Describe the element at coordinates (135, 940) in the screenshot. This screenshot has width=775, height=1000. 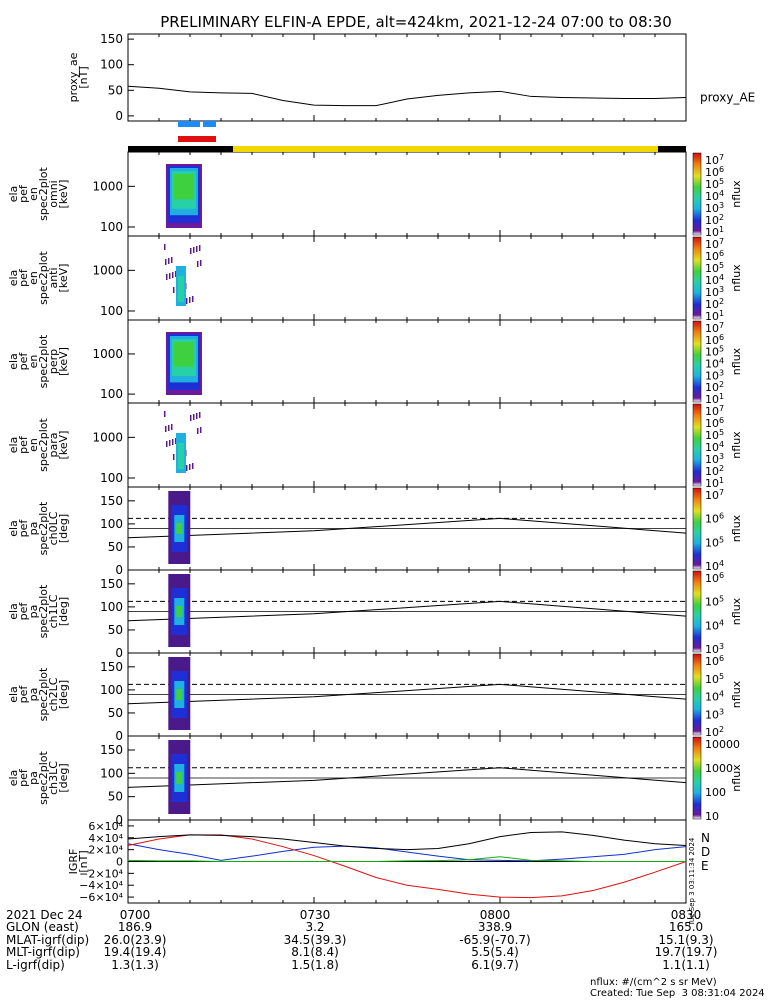
I see `footer-mlat-0: 26.0(23.9)` at that location.